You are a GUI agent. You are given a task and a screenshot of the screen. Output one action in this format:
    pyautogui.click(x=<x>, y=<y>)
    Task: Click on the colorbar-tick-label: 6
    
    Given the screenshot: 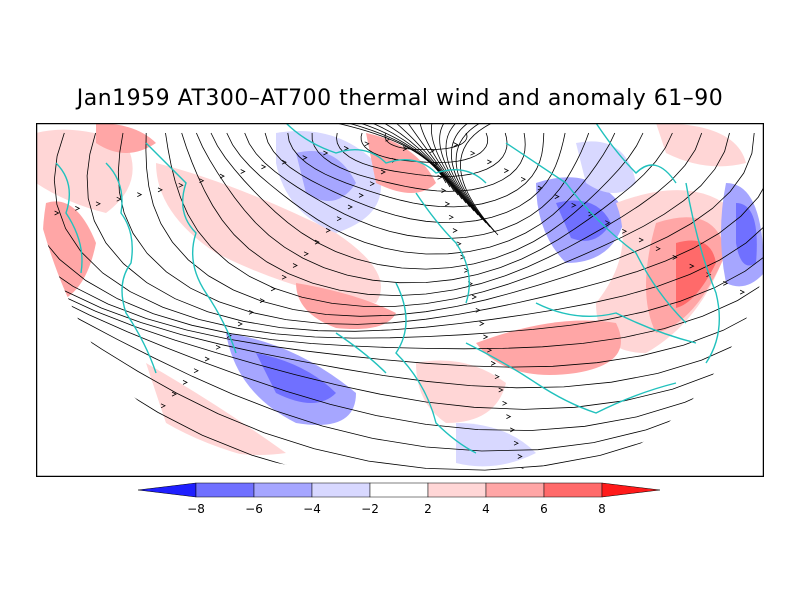 What is the action you would take?
    pyautogui.click(x=544, y=509)
    